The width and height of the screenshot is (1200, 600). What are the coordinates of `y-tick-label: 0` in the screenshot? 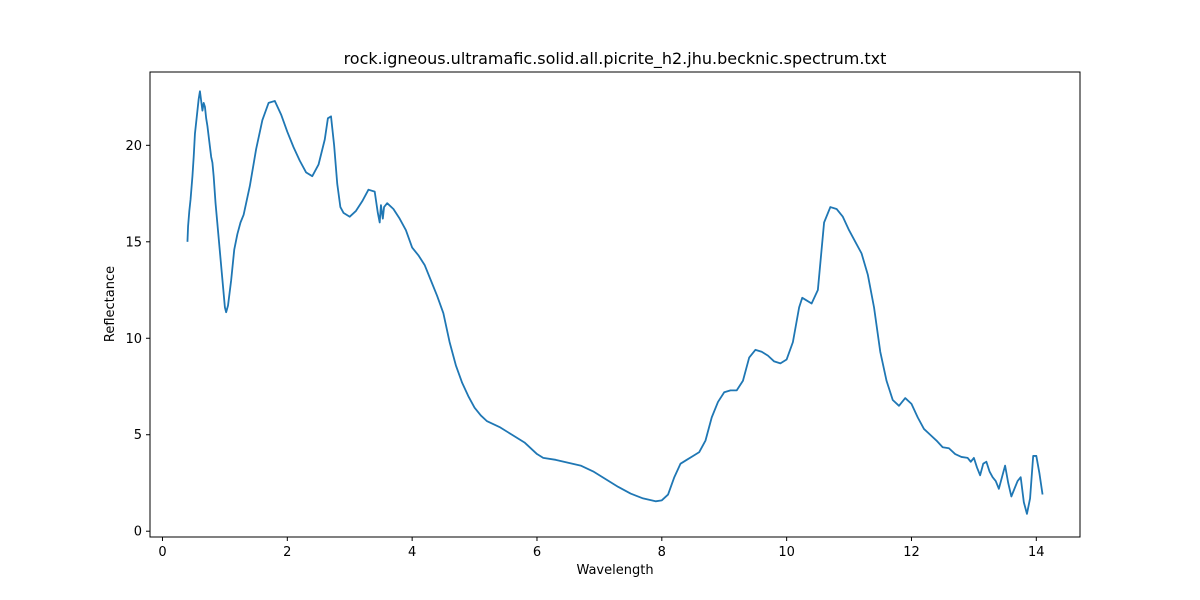 It's located at (138, 532).